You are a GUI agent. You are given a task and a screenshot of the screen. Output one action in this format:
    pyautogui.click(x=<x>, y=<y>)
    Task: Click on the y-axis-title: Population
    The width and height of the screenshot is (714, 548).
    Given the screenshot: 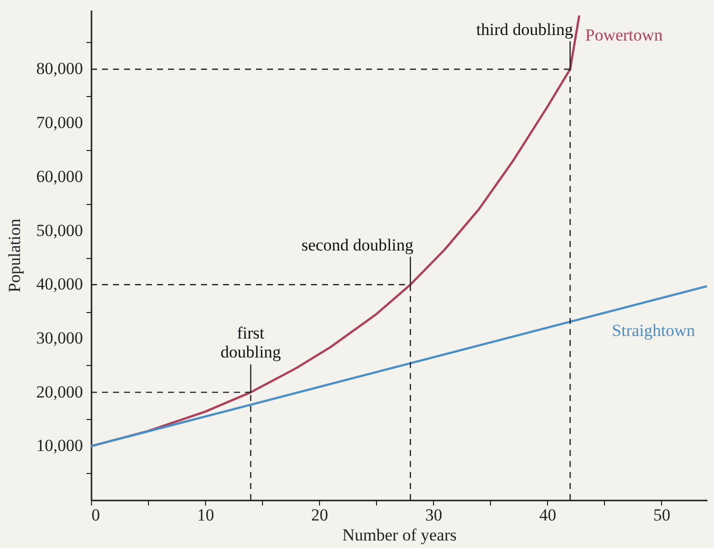 What is the action you would take?
    pyautogui.click(x=14, y=255)
    